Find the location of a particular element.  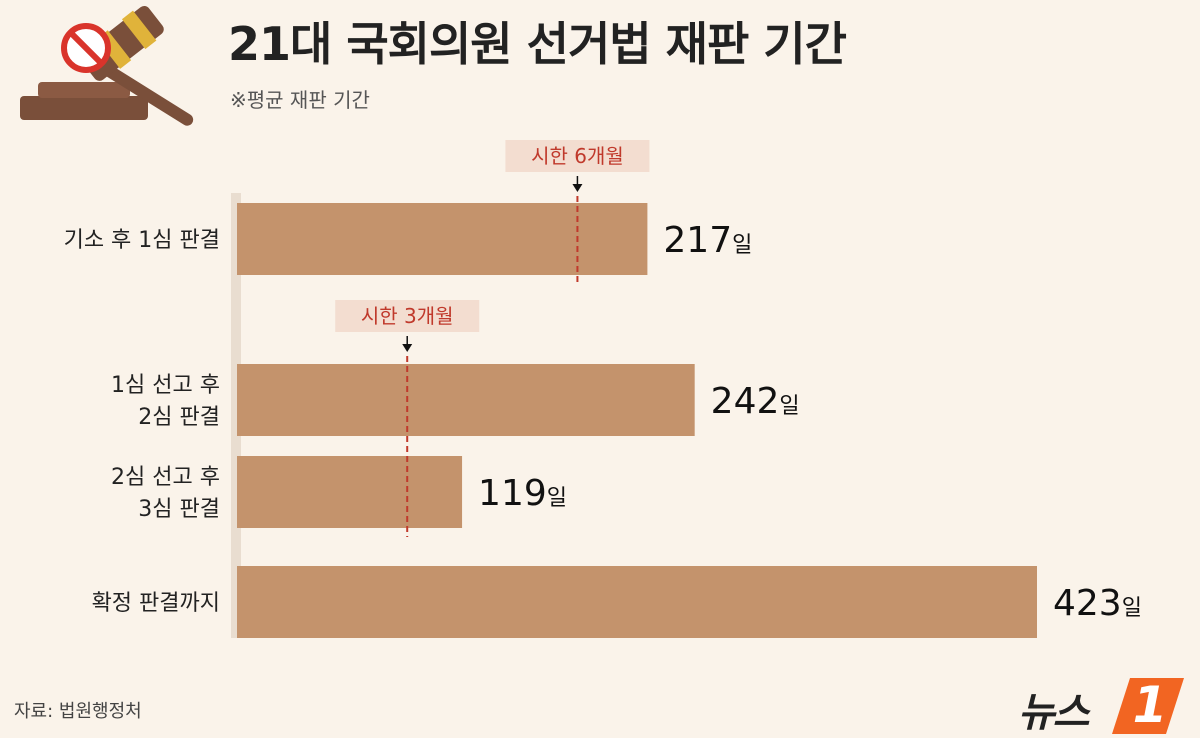

axis-baseline is located at coordinates (236, 415).